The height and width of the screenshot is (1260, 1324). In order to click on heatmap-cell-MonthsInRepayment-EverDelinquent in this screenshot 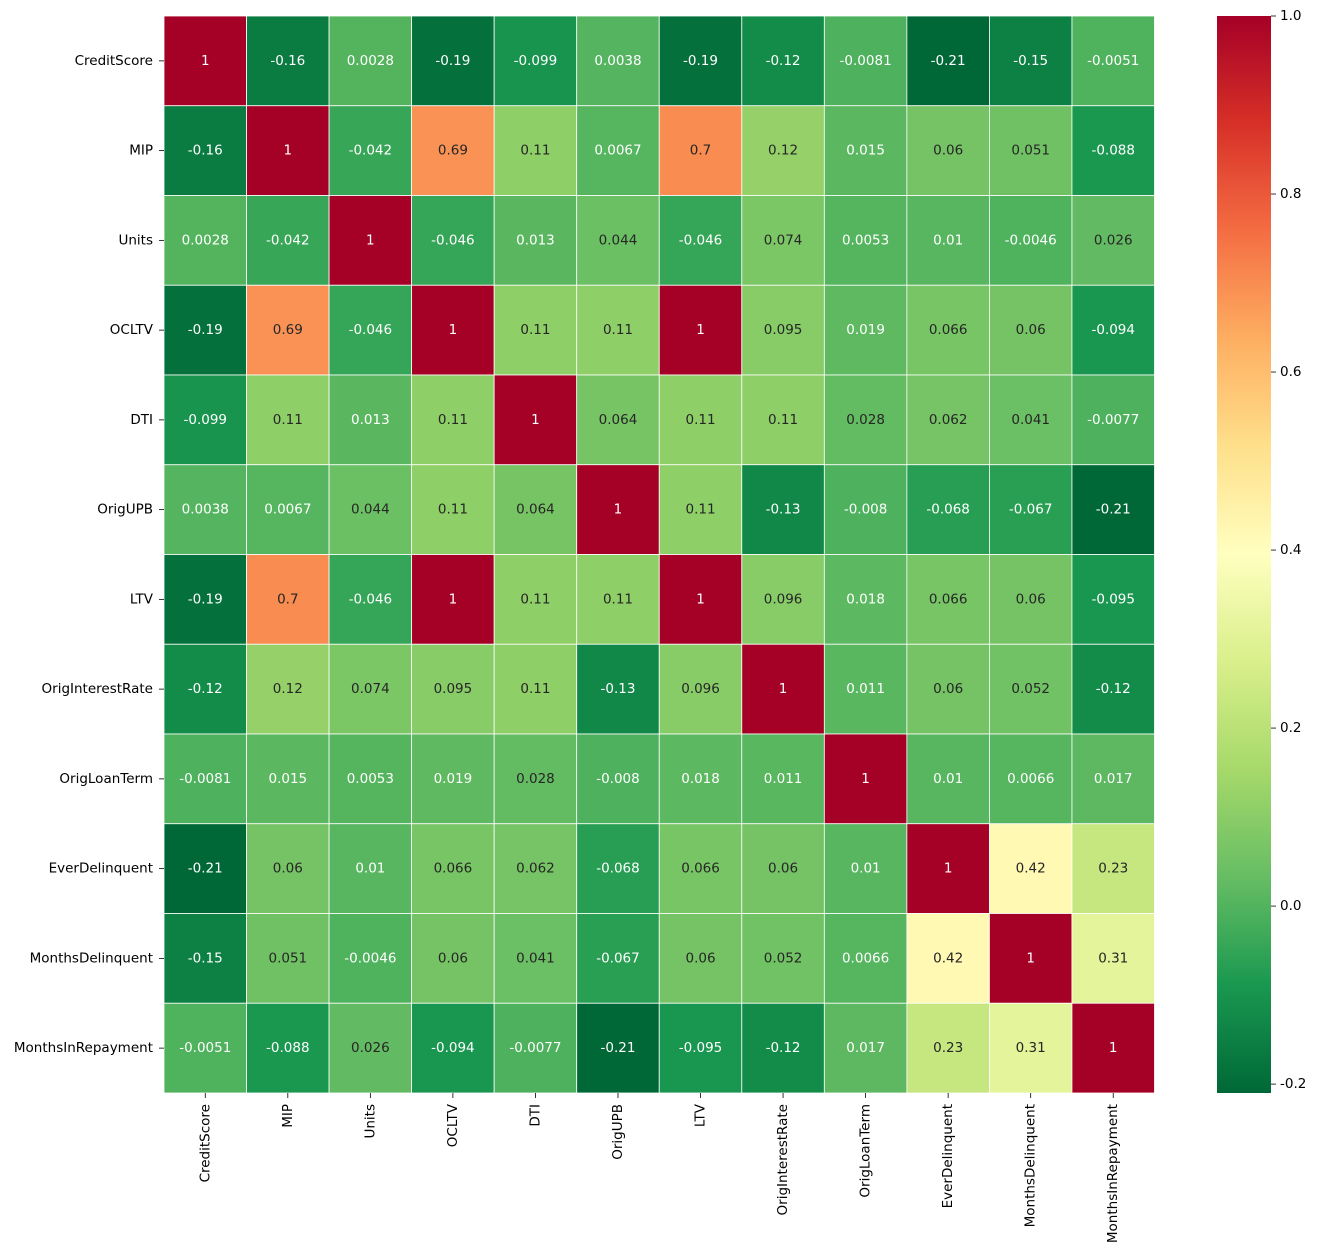, I will do `click(948, 1048)`.